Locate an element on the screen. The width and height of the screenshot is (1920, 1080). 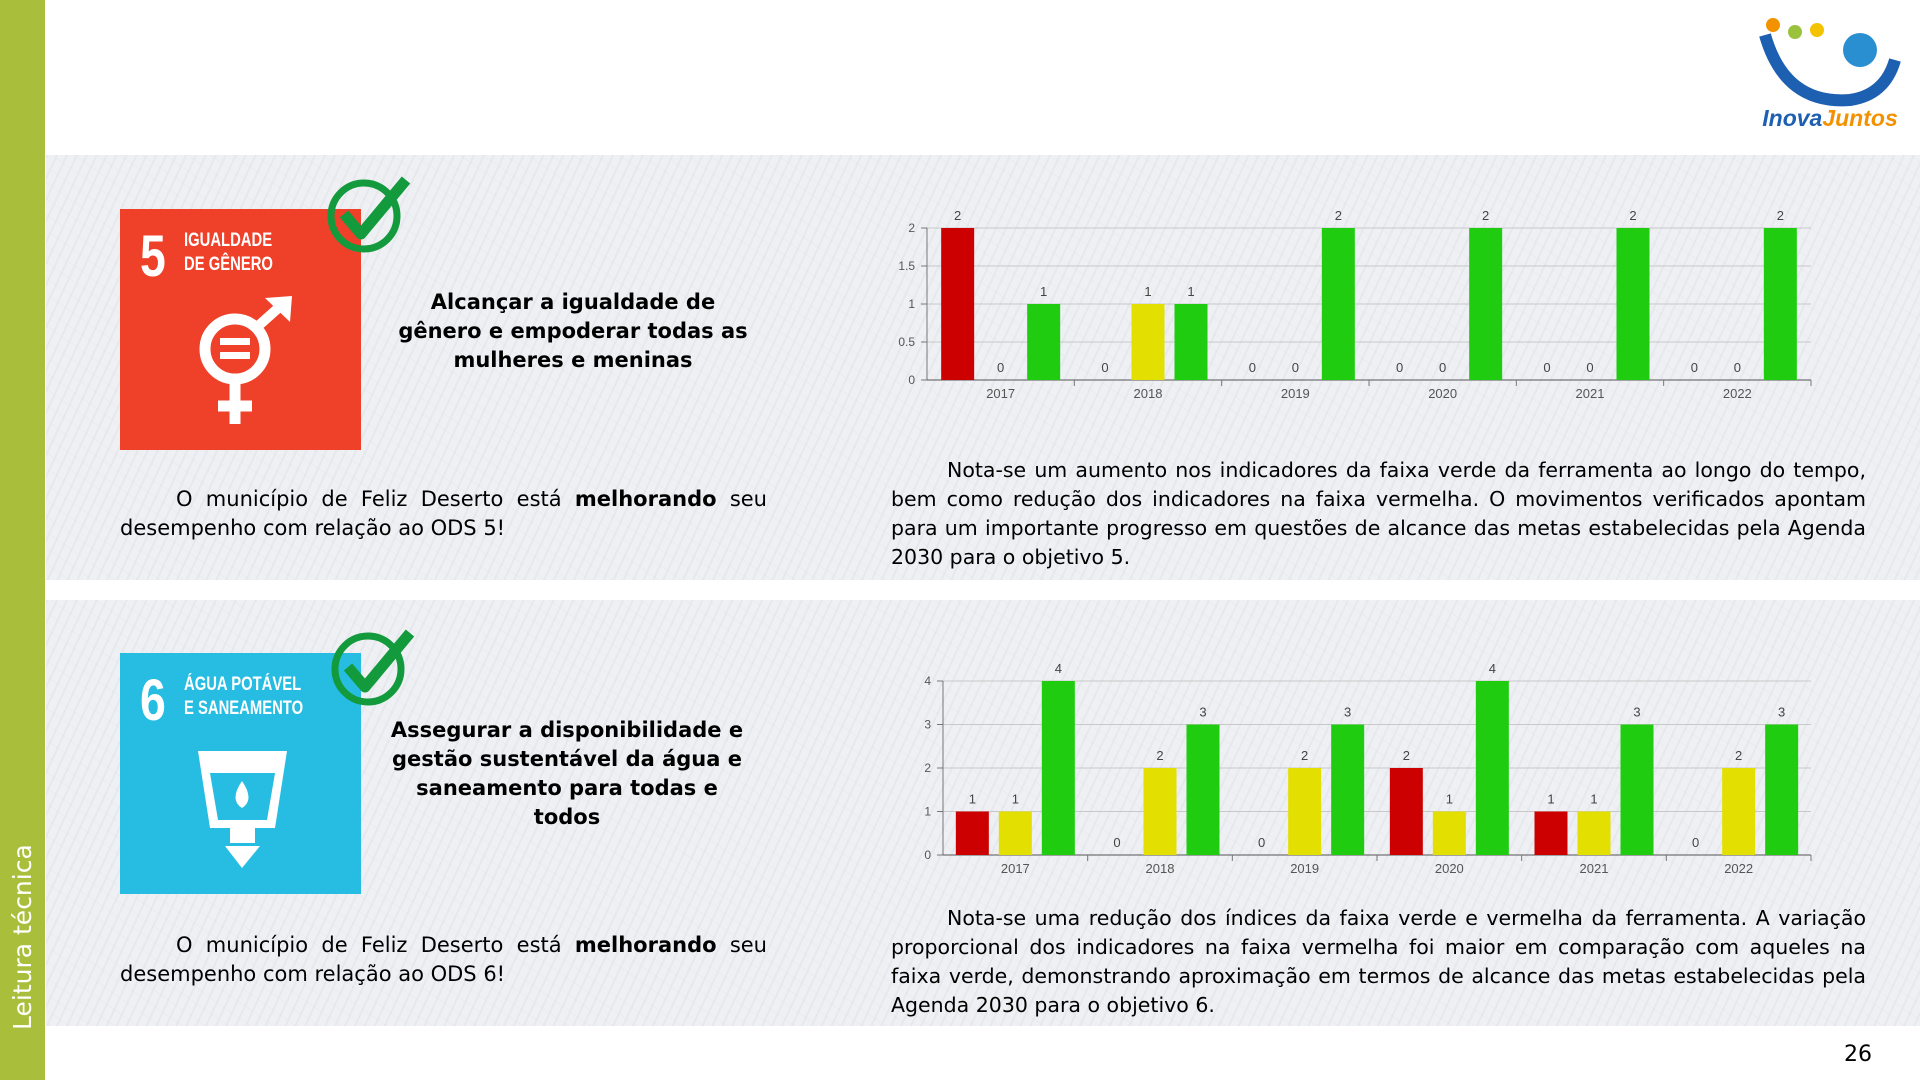
logo-text: InovaJuntos is located at coordinates (1829, 118).